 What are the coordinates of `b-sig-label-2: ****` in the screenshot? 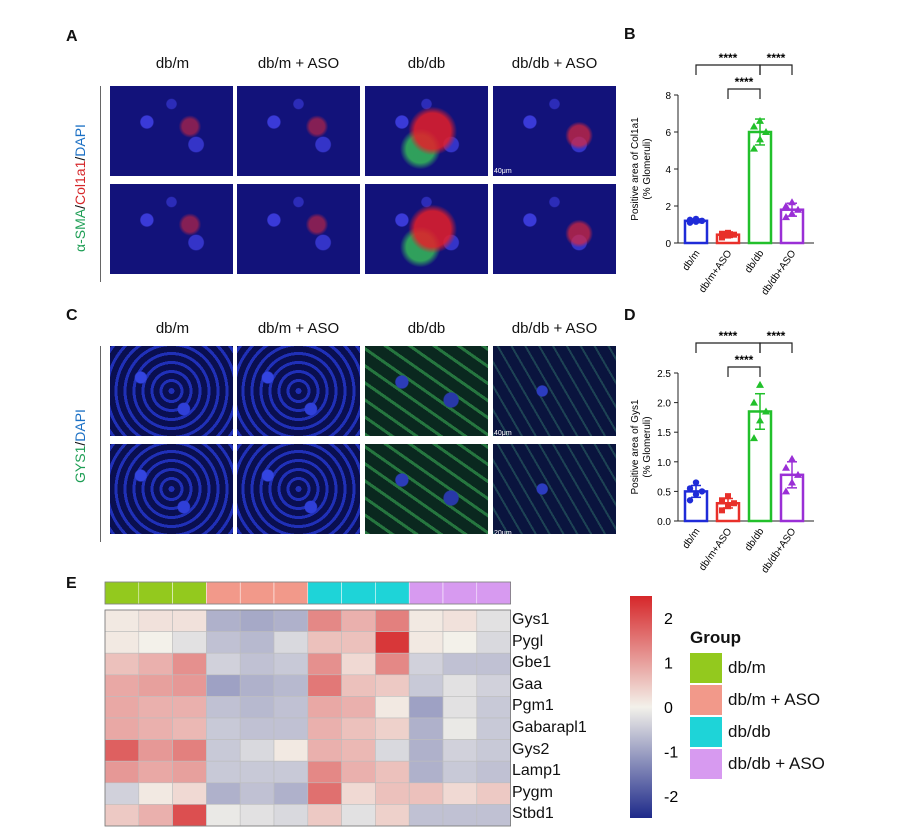 It's located at (776, 58).